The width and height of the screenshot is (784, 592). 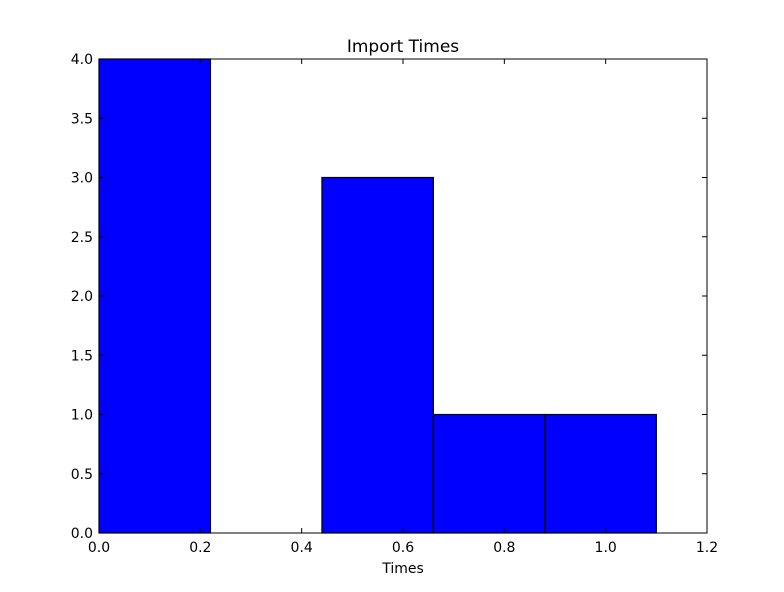 I want to click on x-tick-label-1: 0.2, so click(x=200, y=548).